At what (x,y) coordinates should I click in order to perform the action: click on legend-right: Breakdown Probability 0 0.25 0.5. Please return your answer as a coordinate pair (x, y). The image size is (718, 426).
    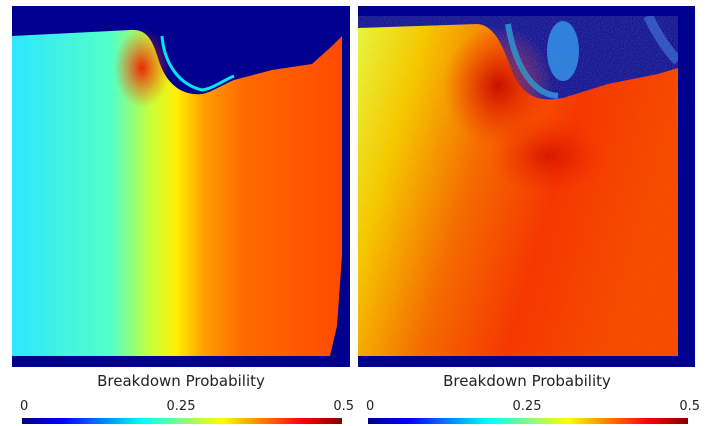
    Looking at the image, I should click on (529, 399).